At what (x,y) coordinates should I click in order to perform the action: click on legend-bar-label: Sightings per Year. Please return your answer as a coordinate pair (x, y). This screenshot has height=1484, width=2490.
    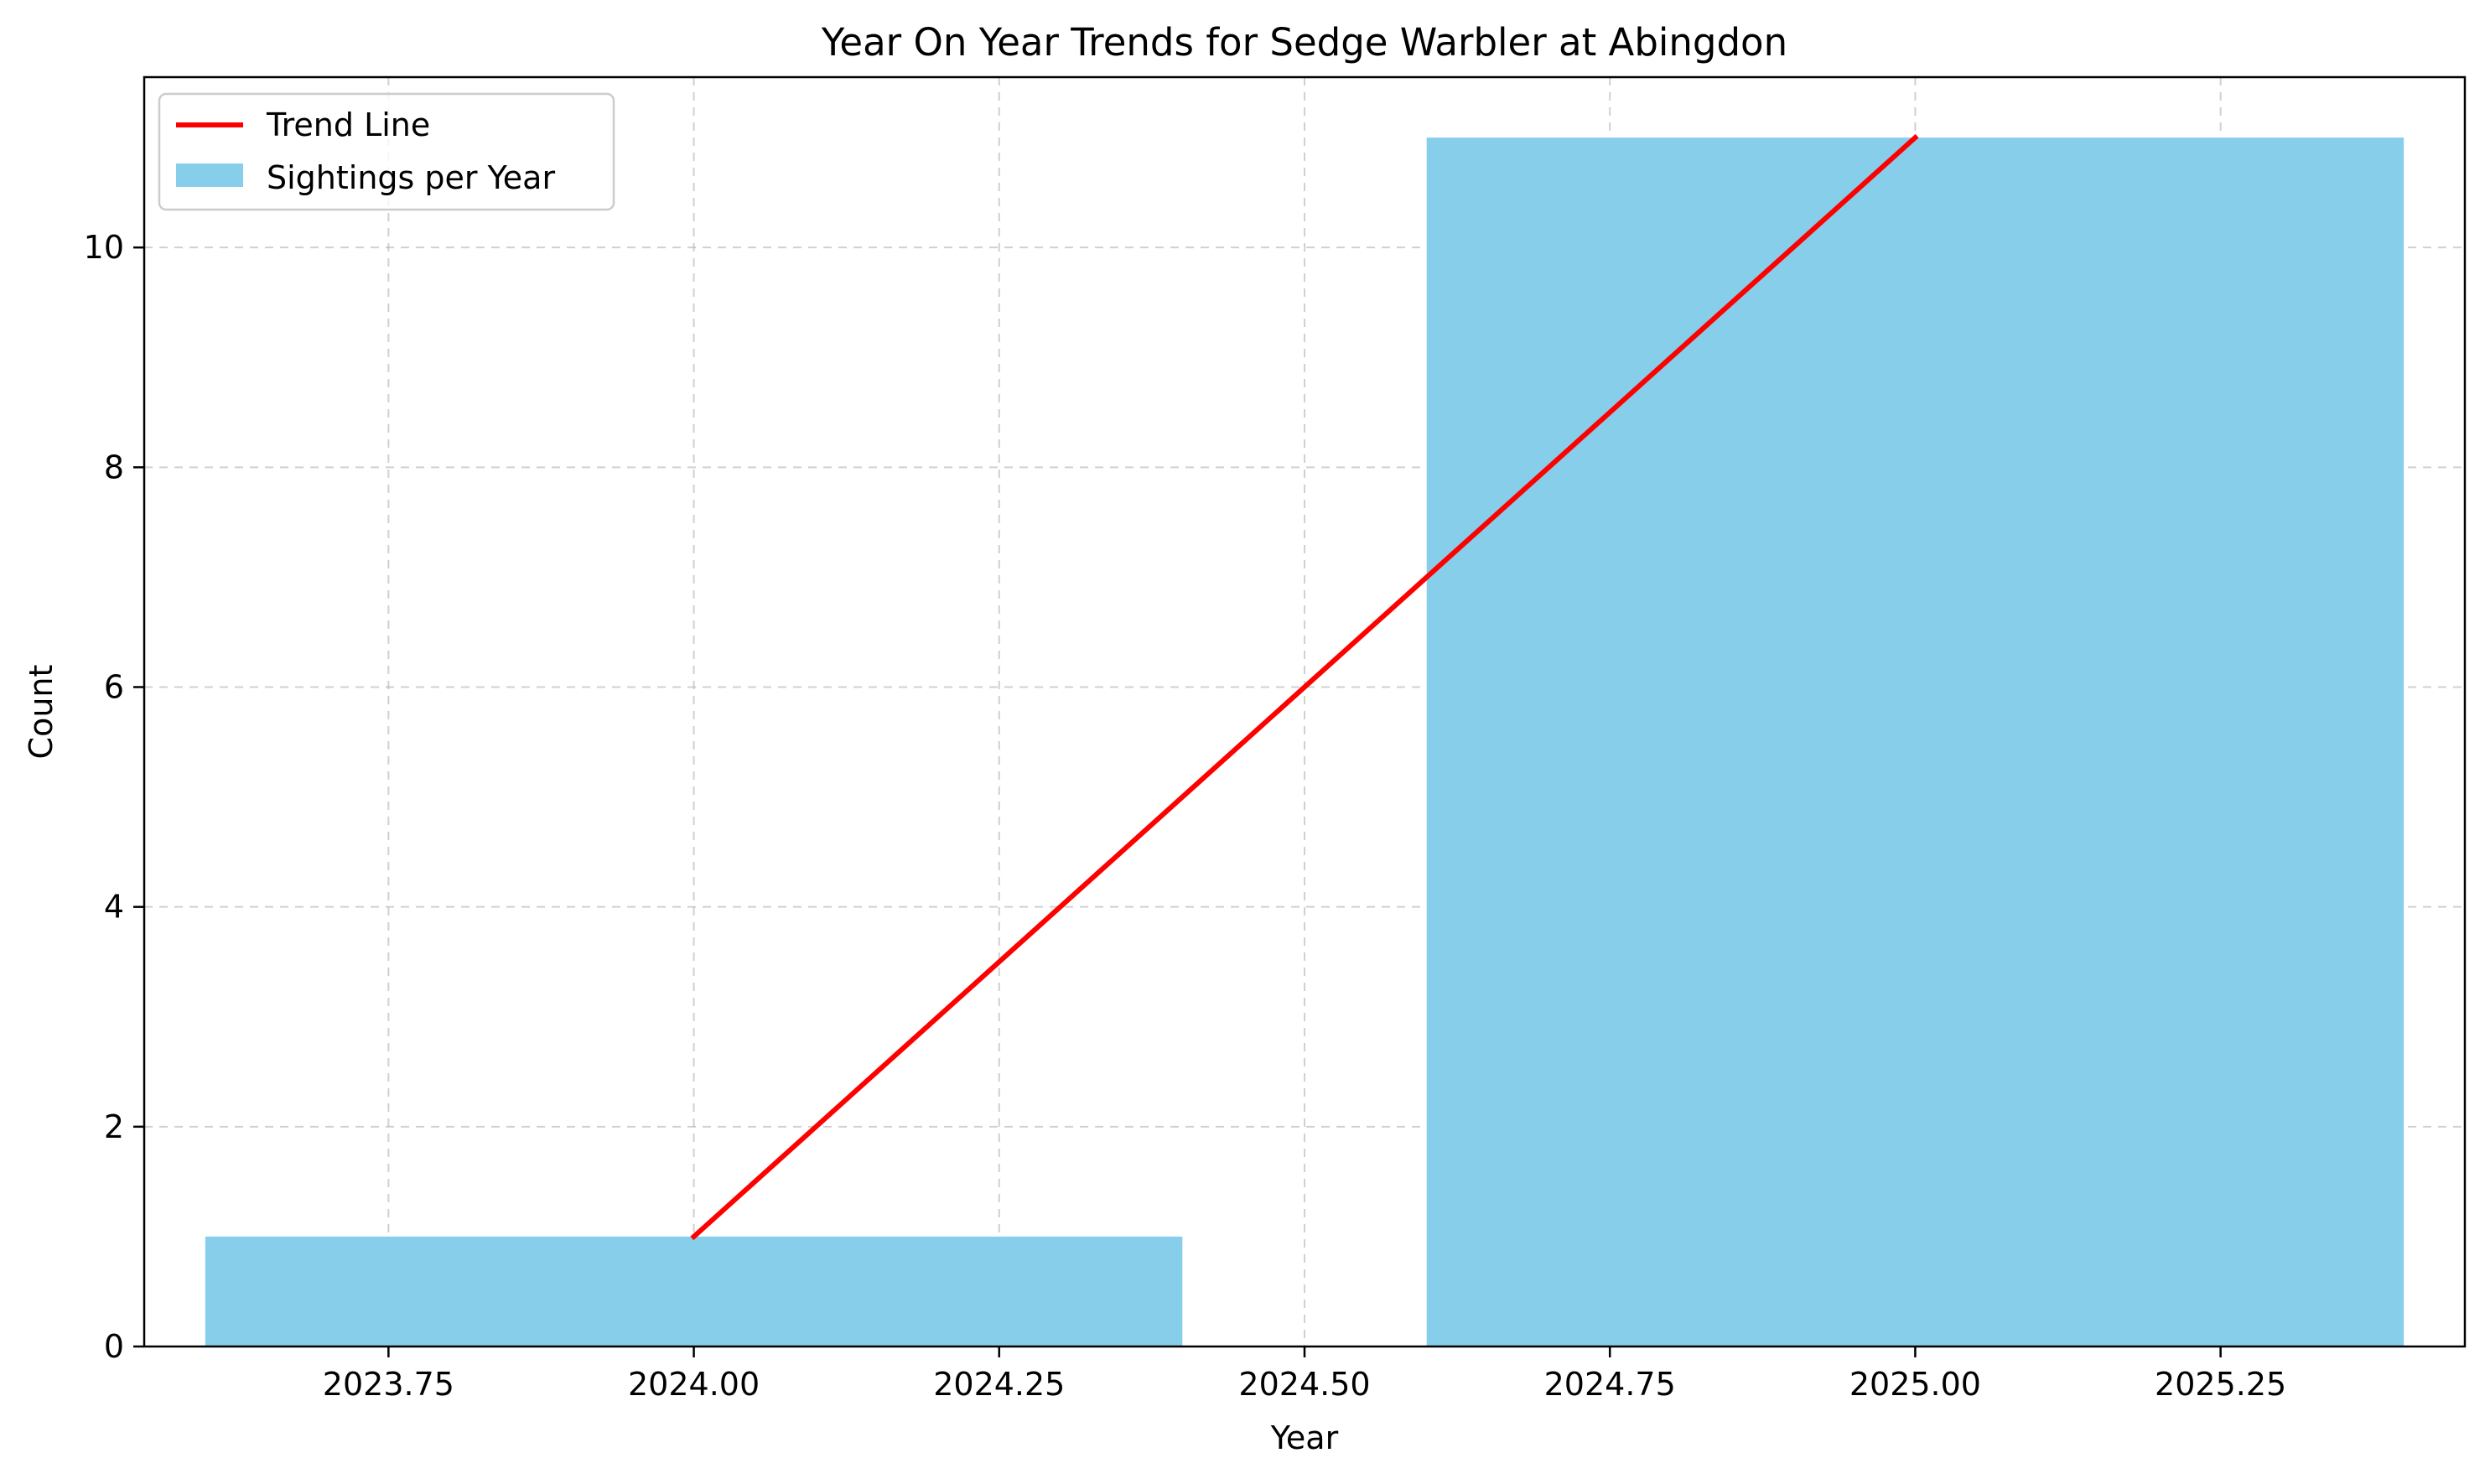
    Looking at the image, I should click on (411, 177).